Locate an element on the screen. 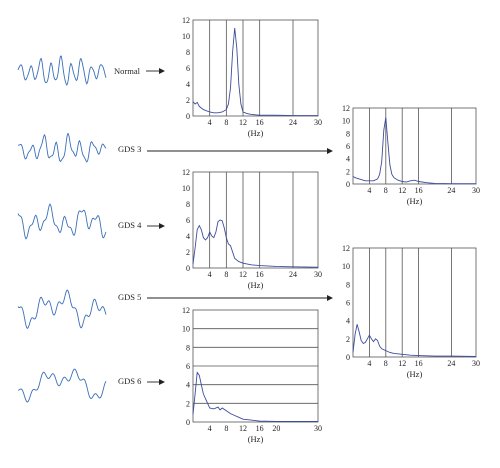  row-label-gds6: GDS 6 is located at coordinates (129, 381).